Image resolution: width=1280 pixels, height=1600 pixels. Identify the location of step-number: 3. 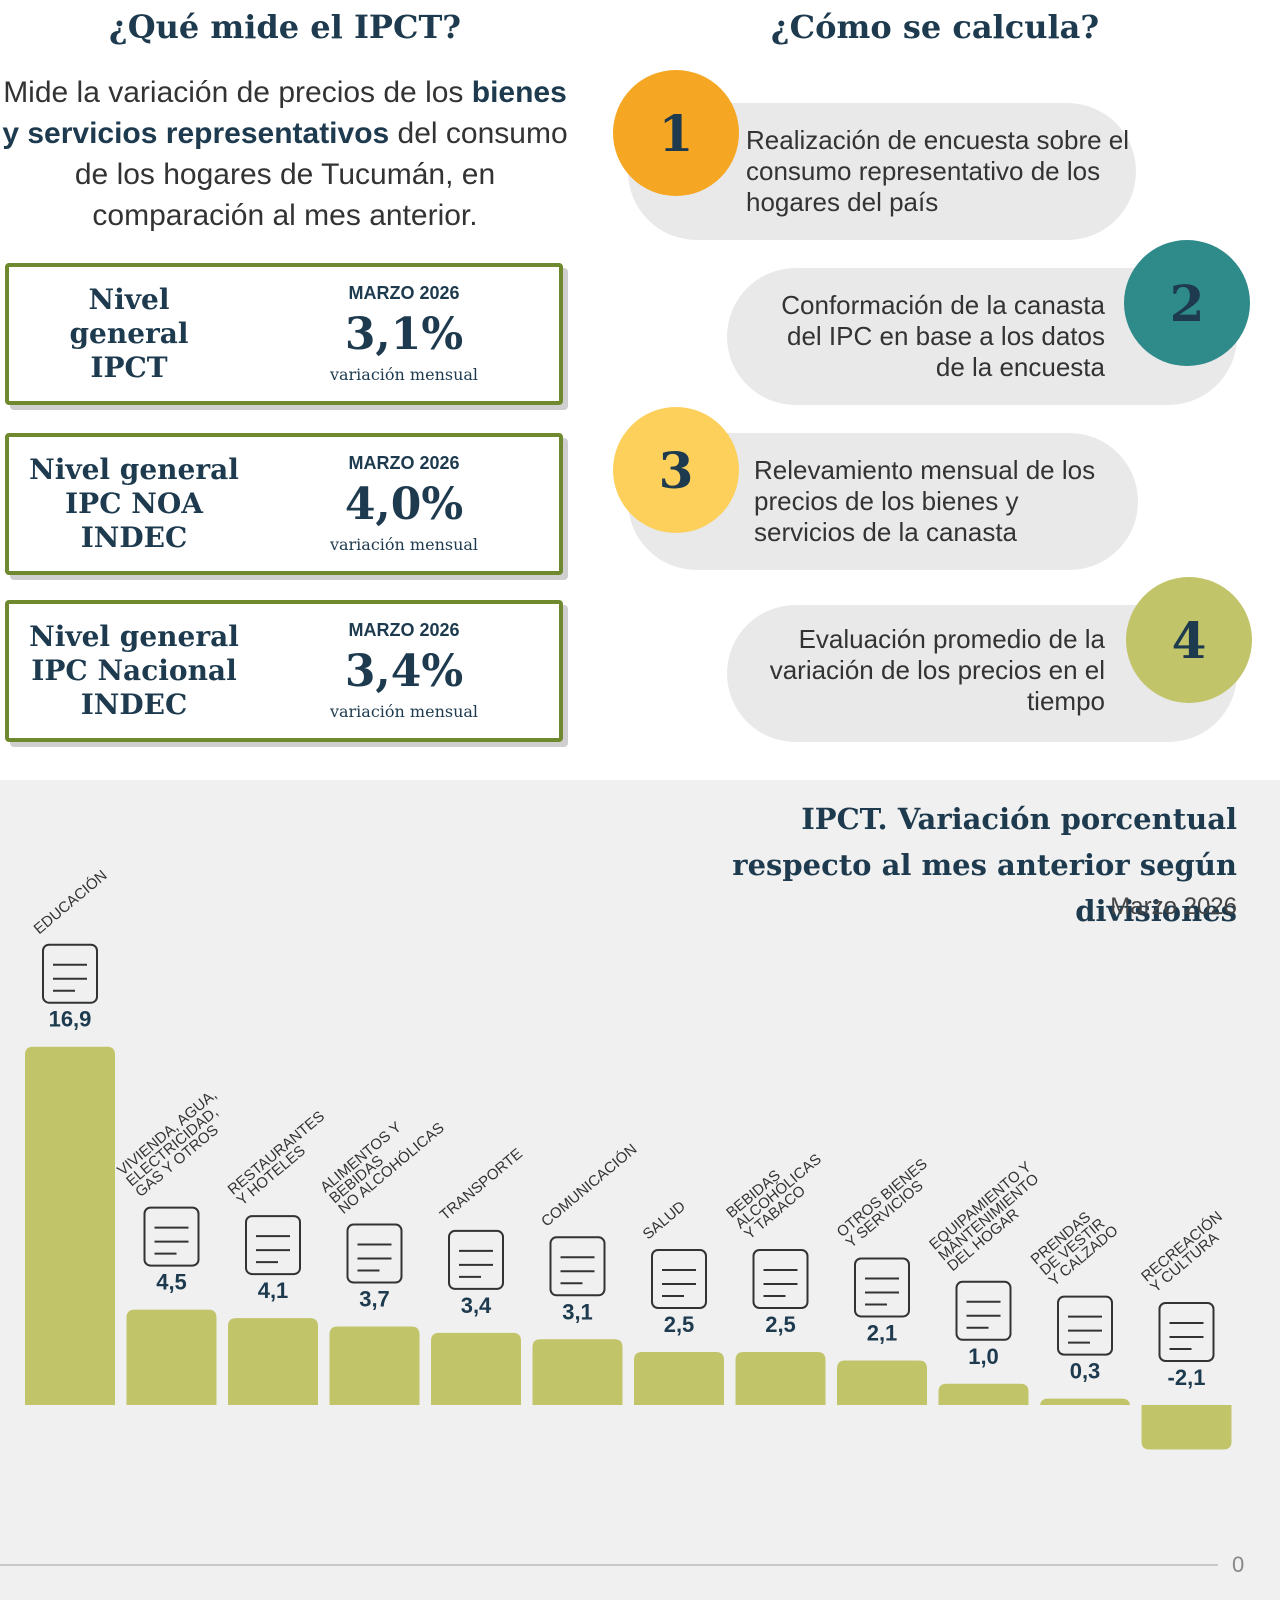
(676, 470).